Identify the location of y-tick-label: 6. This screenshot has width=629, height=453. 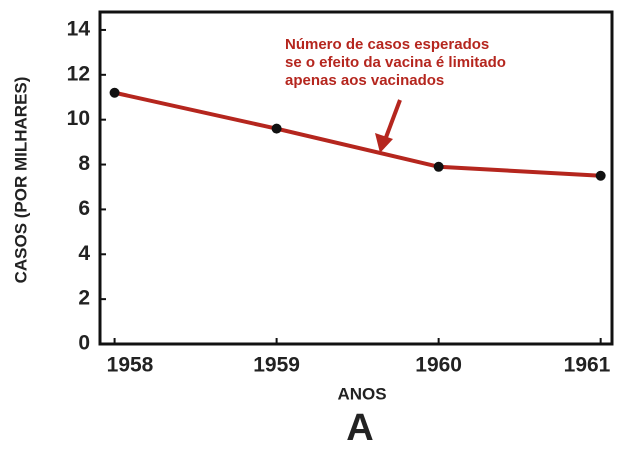
(84, 208).